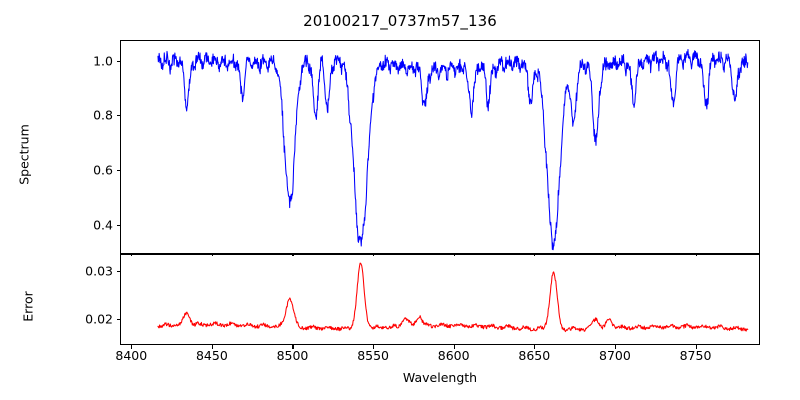 The width and height of the screenshot is (800, 400). What do you see at coordinates (453, 355) in the screenshot?
I see `wavelength-tick-label: 8600` at bounding box center [453, 355].